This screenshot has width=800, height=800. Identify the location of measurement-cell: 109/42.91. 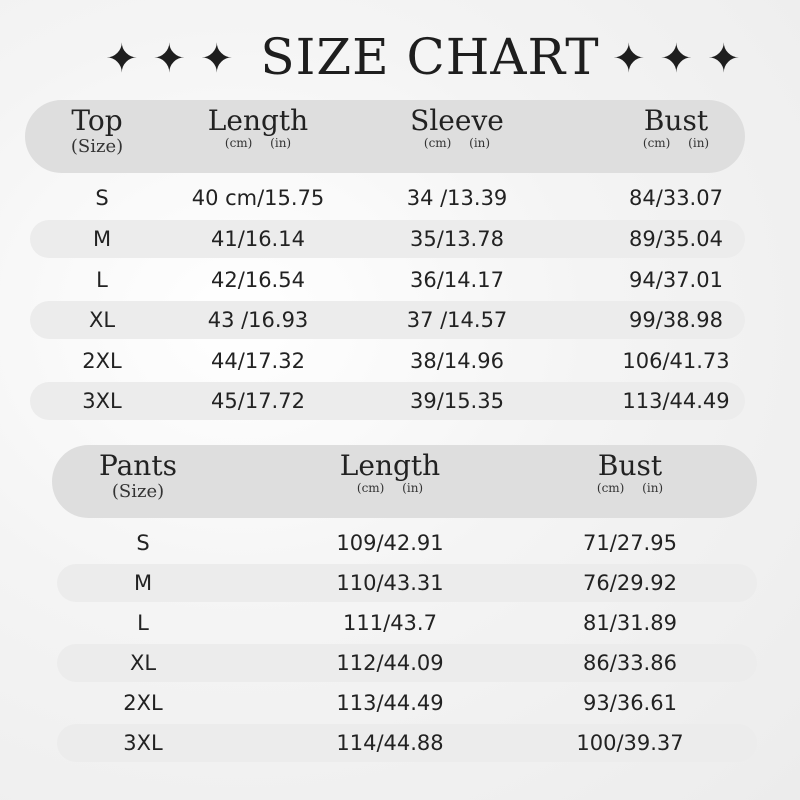
(390, 543).